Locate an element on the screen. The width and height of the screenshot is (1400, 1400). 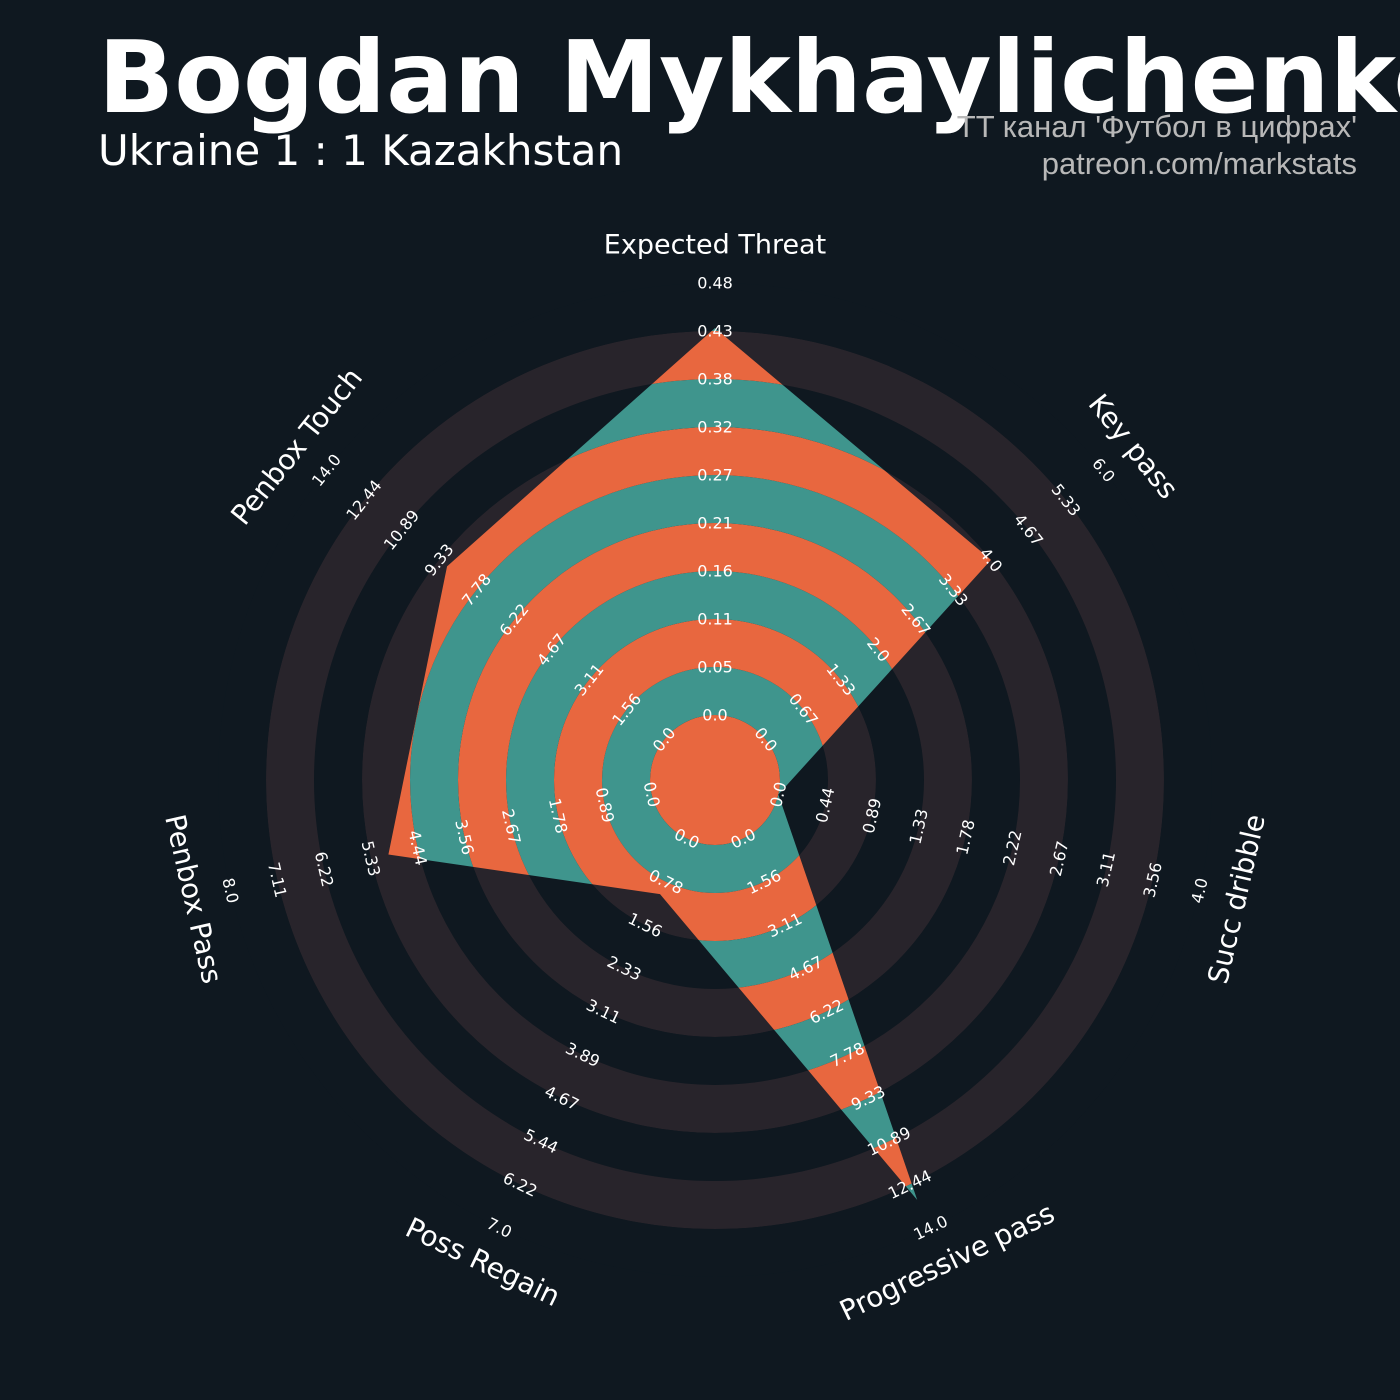
param-label-expected-threat: Expected Threat is located at coordinates (715, 245).